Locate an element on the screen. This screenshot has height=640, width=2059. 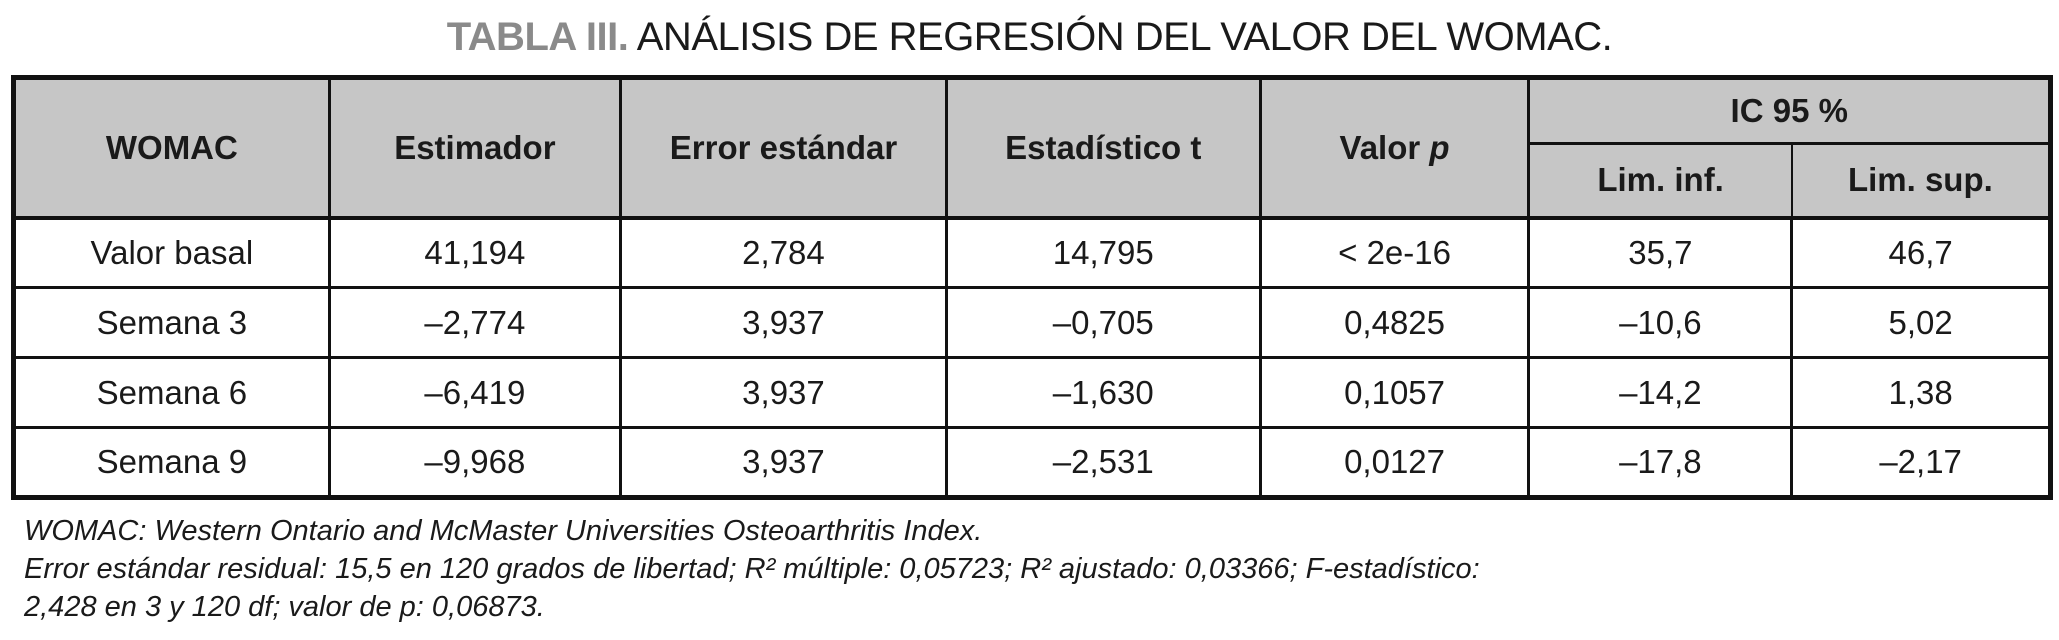
cell-estimador: –2,774 is located at coordinates (475, 322).